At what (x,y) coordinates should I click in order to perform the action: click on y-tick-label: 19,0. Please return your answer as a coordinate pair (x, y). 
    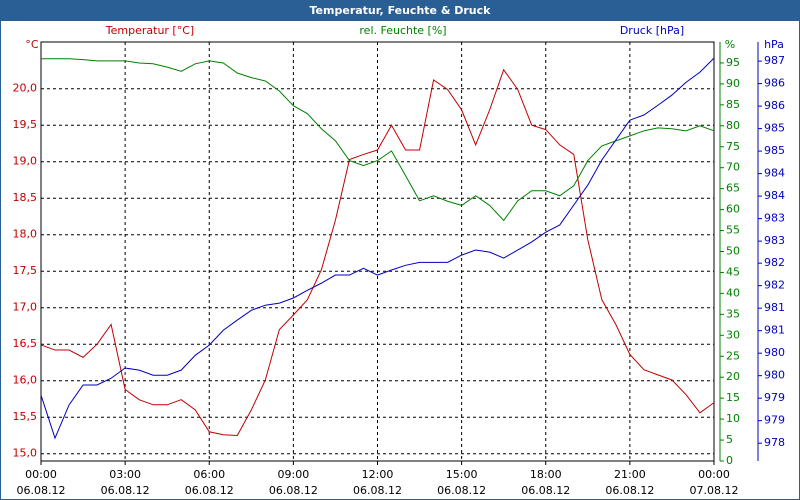
    Looking at the image, I should click on (25, 161).